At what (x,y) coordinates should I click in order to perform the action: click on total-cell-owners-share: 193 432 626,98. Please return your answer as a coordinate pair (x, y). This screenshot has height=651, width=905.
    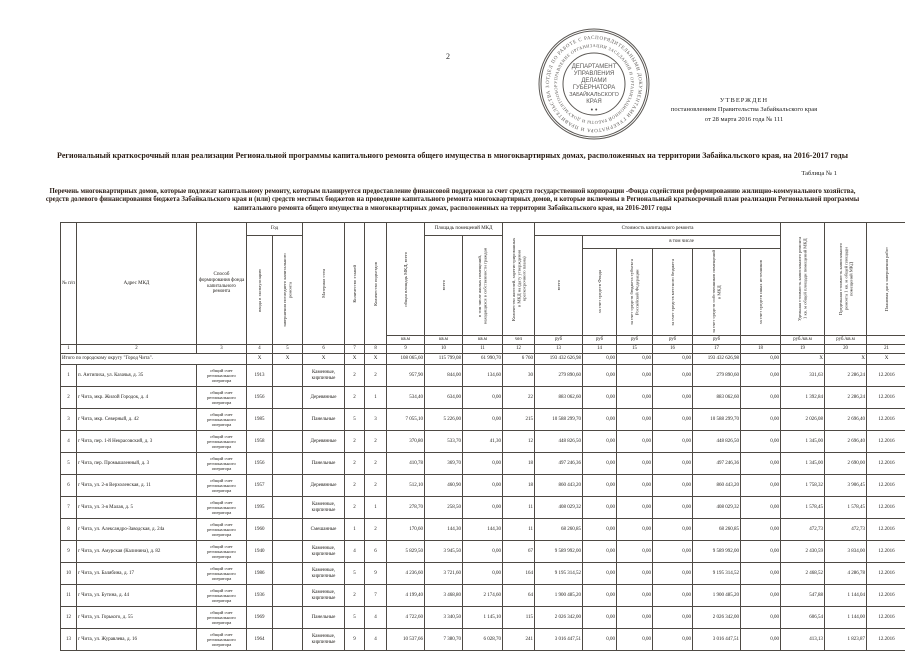
    Looking at the image, I should click on (717, 359).